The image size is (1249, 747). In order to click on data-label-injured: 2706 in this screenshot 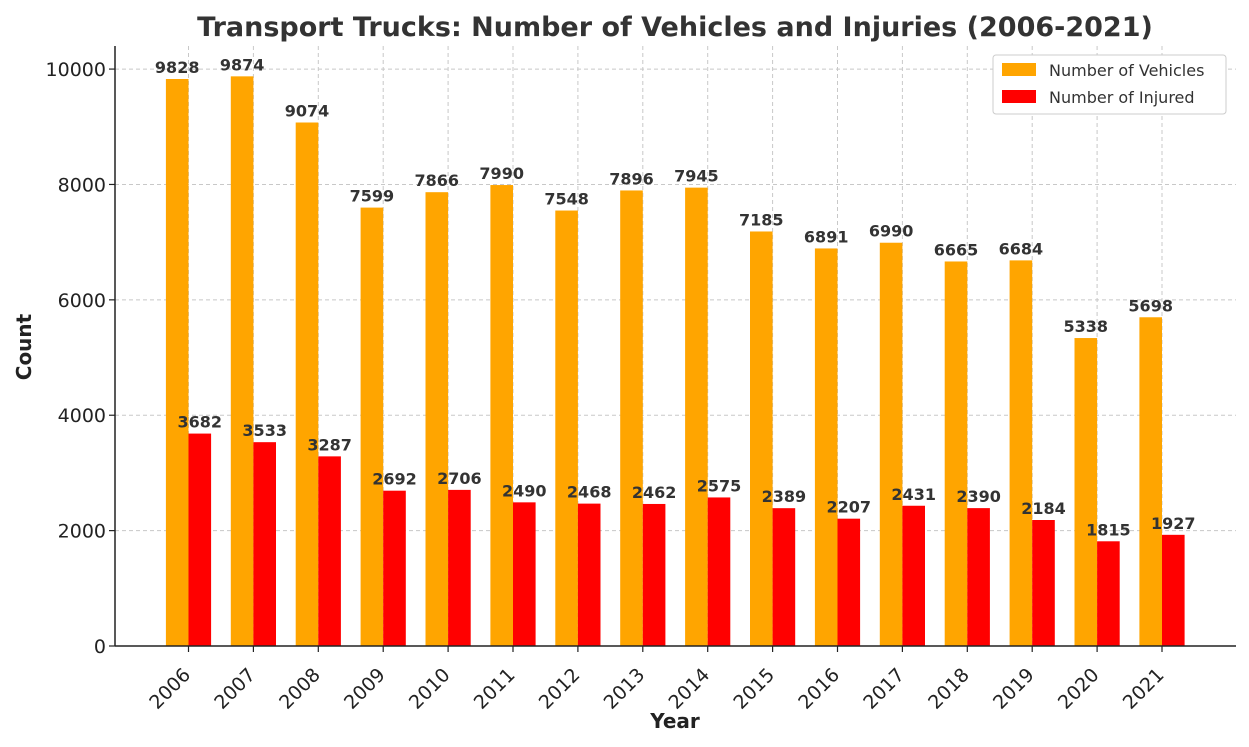, I will do `click(459, 478)`.